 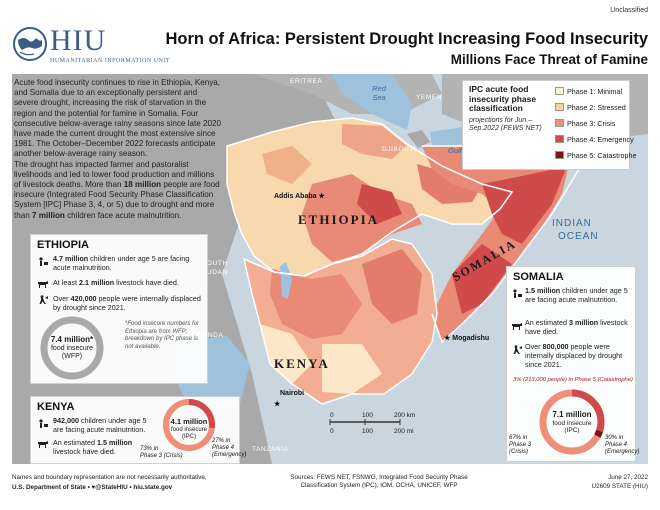 What do you see at coordinates (306, 81) in the screenshot?
I see `label-eritrea: ERITREA` at bounding box center [306, 81].